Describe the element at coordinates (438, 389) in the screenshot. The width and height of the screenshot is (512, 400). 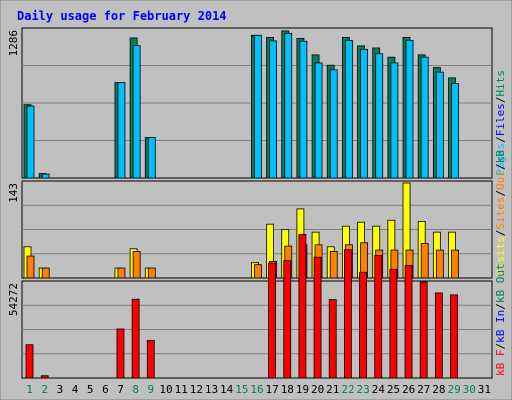
I see `x-tick-label: 28` at that location.